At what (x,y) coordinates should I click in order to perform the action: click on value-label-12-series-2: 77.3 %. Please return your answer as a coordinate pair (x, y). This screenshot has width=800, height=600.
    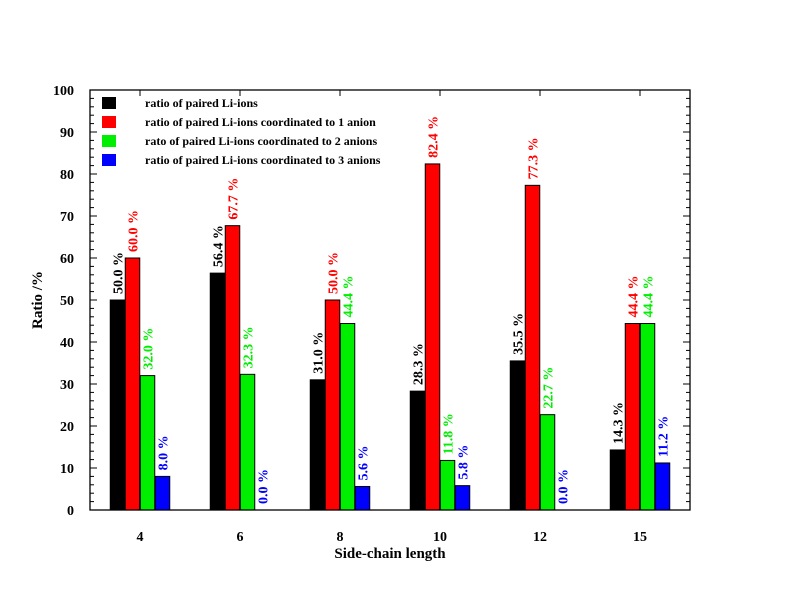
    Looking at the image, I should click on (534, 158).